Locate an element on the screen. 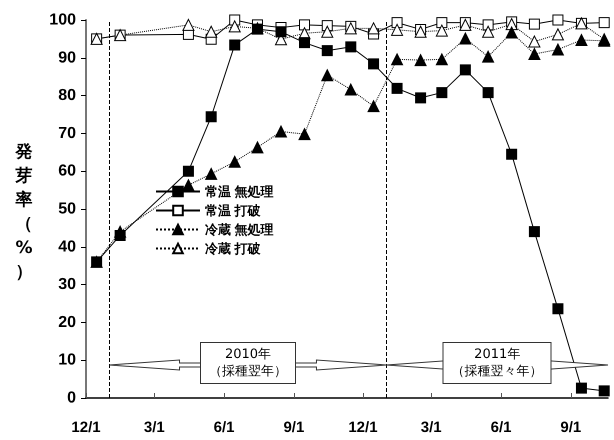 The width and height of the screenshot is (614, 440). annotation: 2010年（採種翌年） is located at coordinates (248, 363).